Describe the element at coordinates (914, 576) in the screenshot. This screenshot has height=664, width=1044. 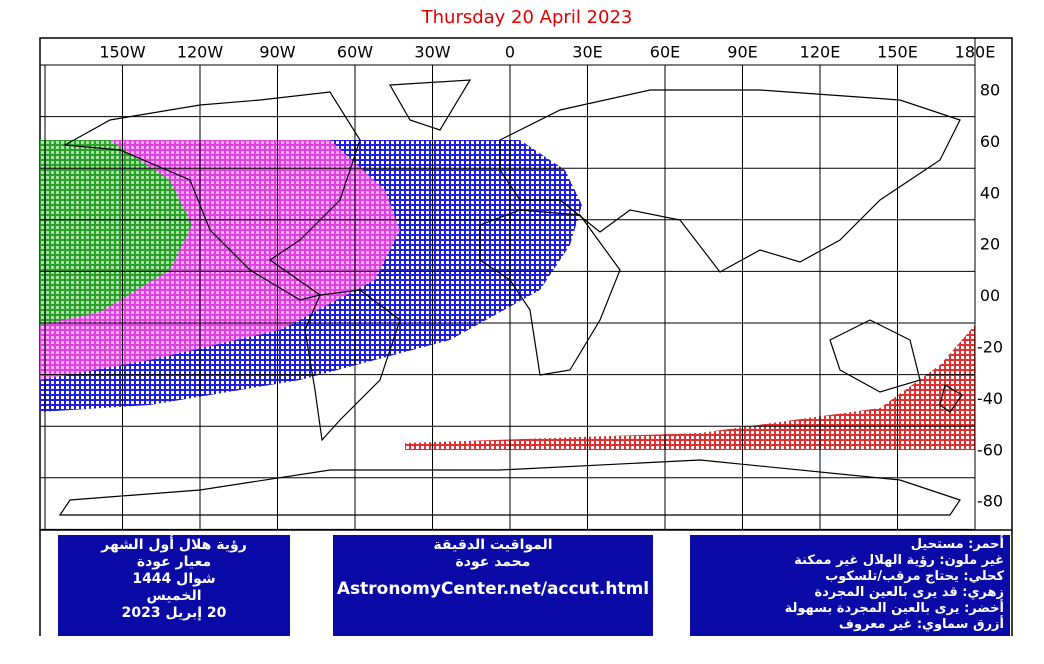
I see `text-line: كحلي: يحتاج مرقب/تلسكوب` at that location.